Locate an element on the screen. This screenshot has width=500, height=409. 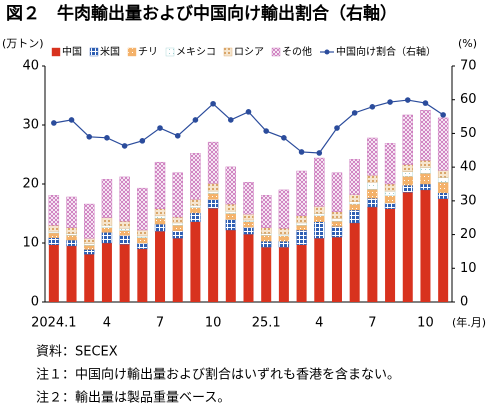
y2-tick-label: 70 is located at coordinates (468, 66).